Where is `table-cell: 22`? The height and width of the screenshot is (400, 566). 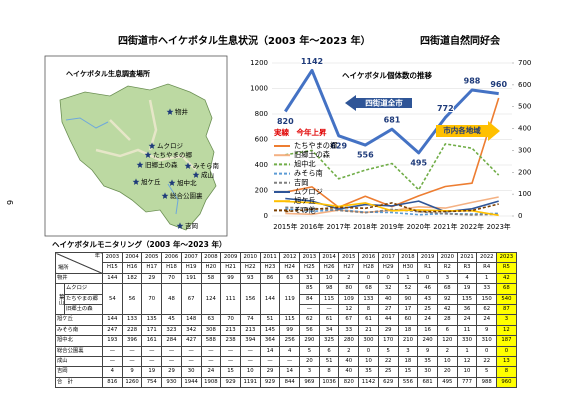
table-cell: 22 is located at coordinates (388, 361).